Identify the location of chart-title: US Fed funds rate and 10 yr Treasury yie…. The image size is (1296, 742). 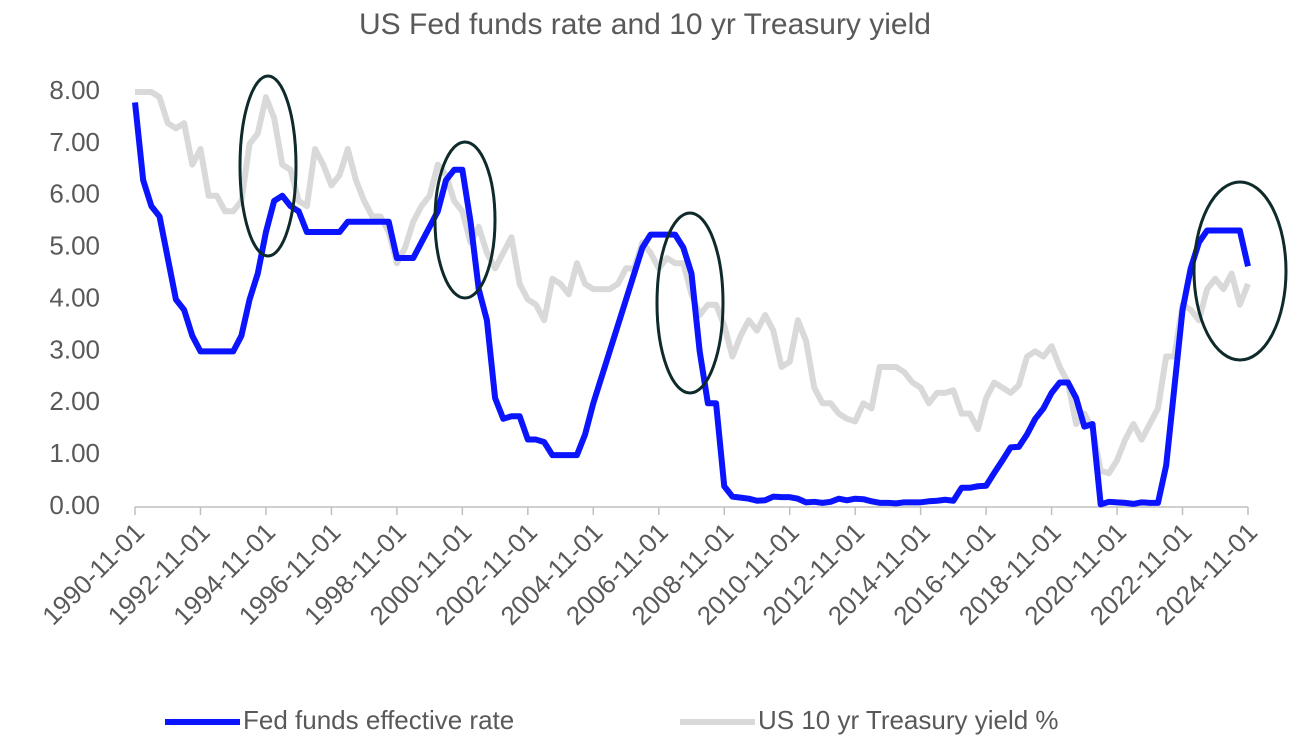
(645, 24).